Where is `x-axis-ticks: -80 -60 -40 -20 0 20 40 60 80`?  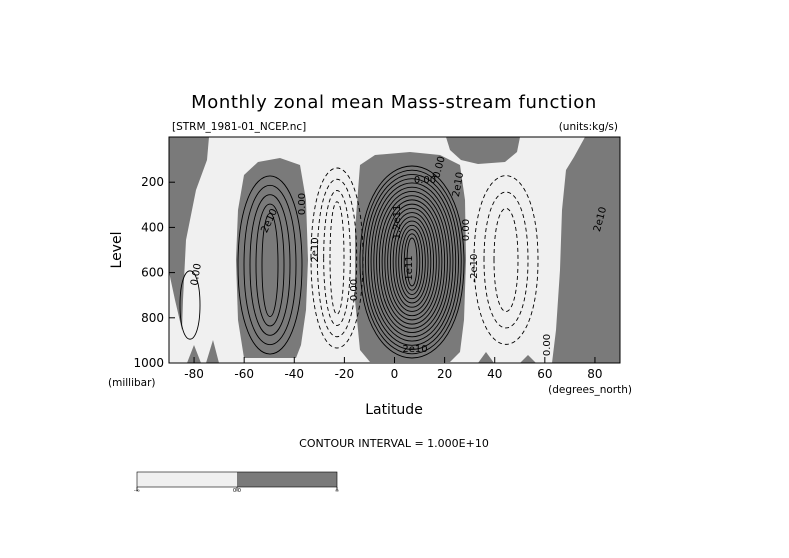 x-axis-ticks: -80 -60 -40 -20 0 20 40 60 80 is located at coordinates (393, 369).